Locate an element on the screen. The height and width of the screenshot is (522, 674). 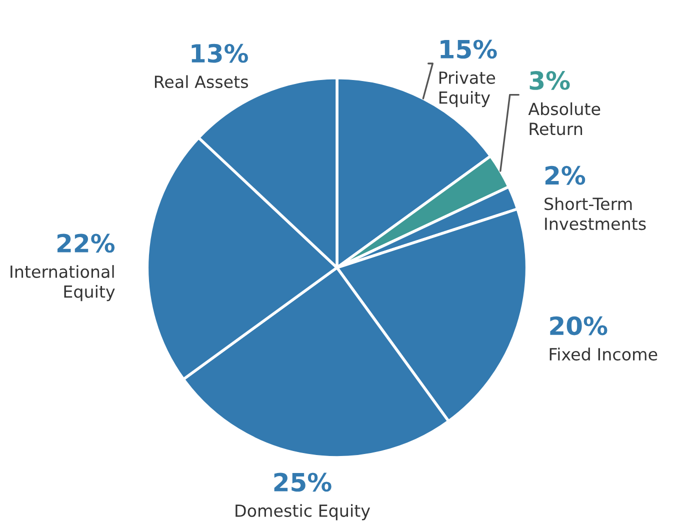
data-label: 13% is located at coordinates (220, 53).